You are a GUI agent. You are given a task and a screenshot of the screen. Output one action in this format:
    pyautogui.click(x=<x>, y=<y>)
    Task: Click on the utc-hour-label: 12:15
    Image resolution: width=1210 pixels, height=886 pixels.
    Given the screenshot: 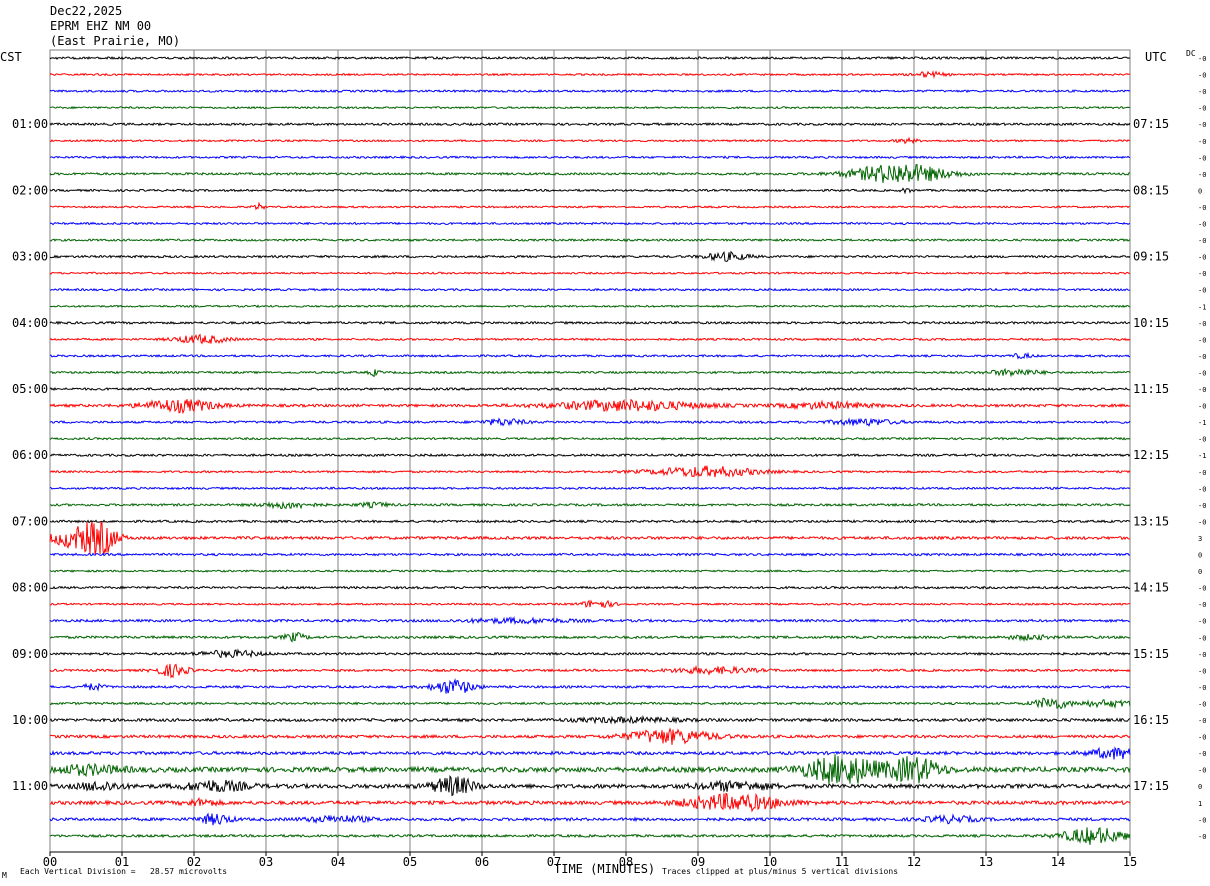 What is the action you would take?
    pyautogui.click(x=1151, y=455)
    